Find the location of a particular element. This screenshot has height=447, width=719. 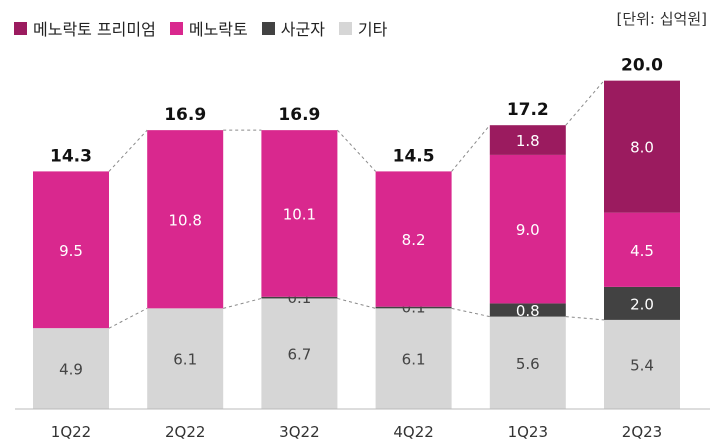

data-label-4Q22-series-0: 6.1 is located at coordinates (414, 360).